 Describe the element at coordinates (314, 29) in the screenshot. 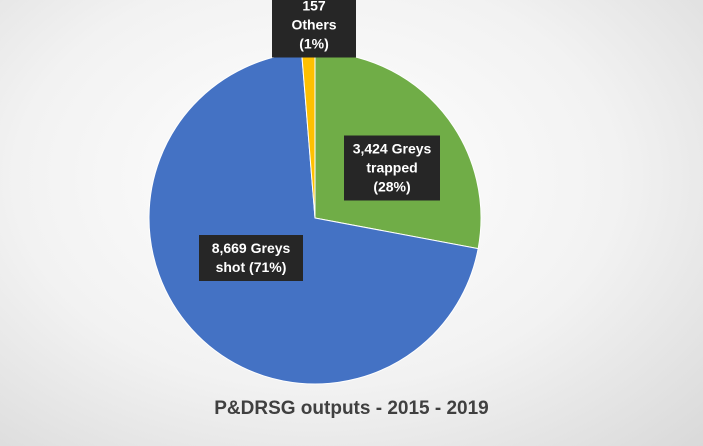

I see `data-label: 157 Others (1%)` at that location.